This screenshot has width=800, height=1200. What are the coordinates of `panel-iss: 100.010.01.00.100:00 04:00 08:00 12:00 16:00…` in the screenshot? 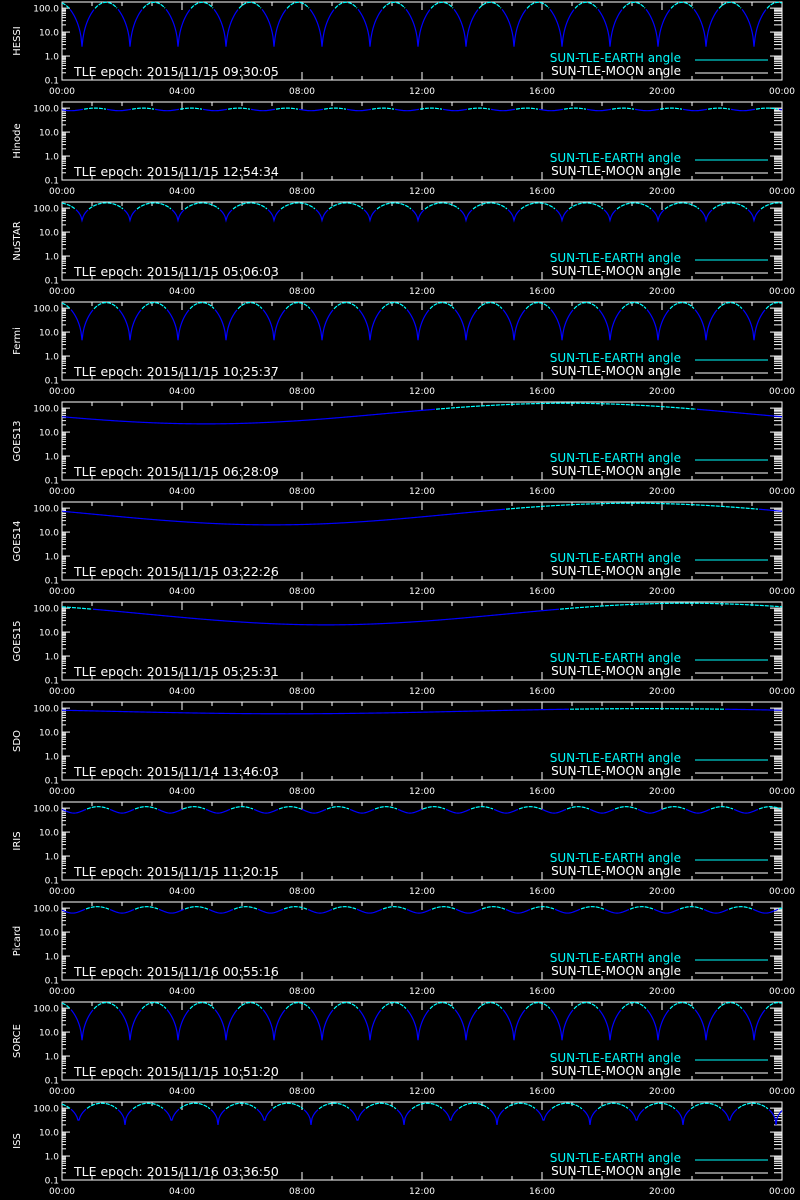 It's located at (403, 1149).